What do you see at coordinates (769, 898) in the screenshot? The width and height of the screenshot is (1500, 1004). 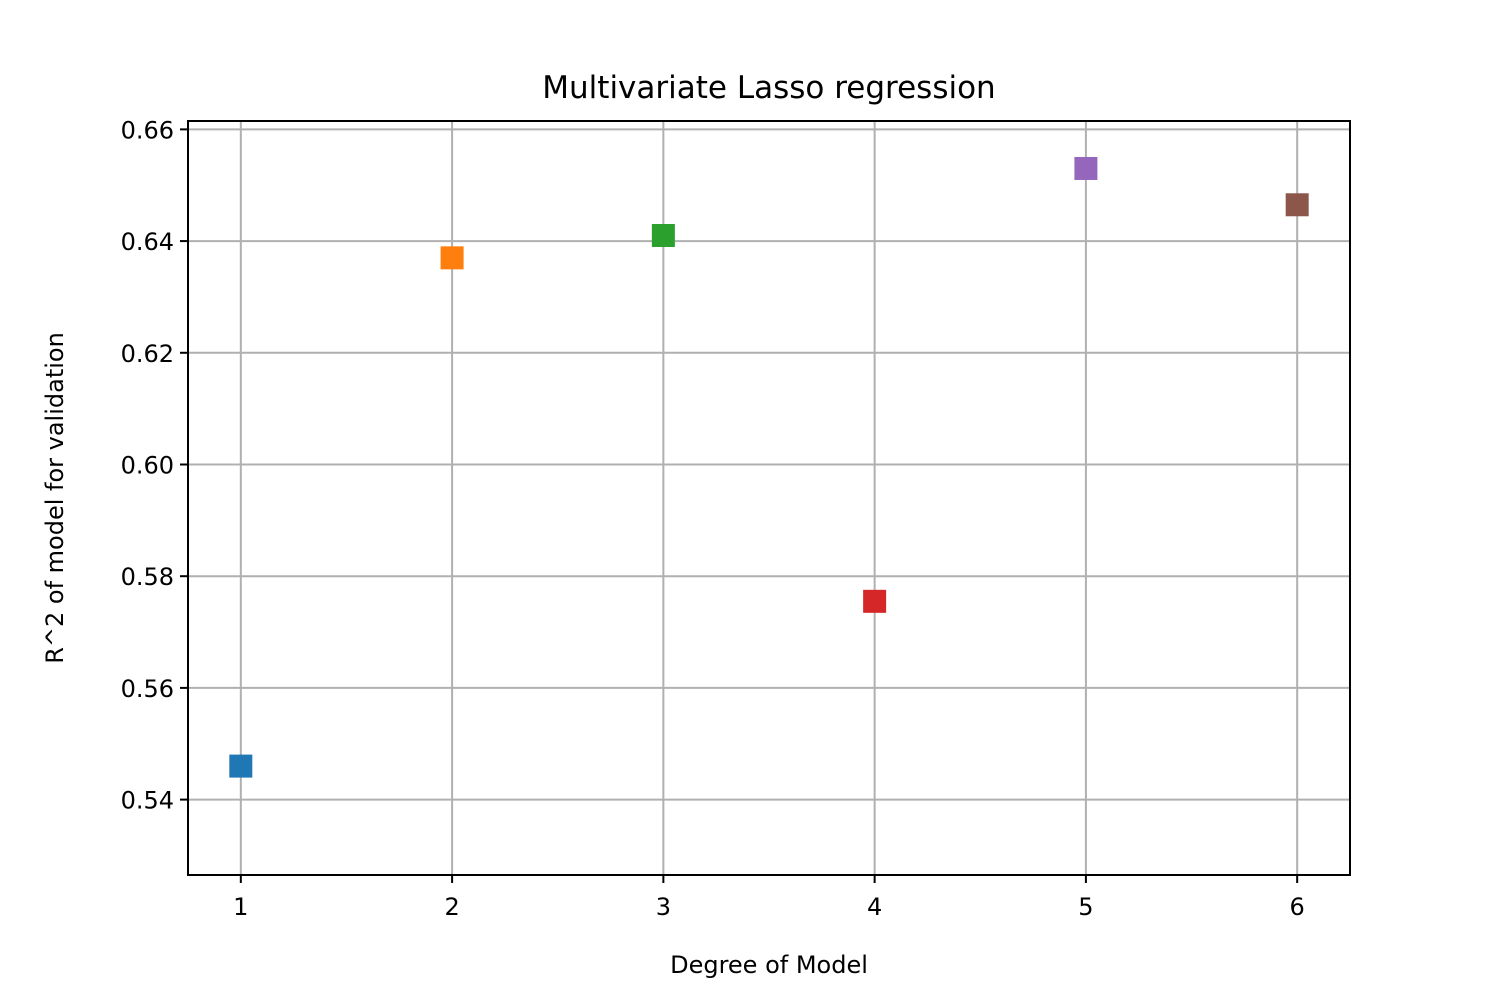 I see `x-axis-ticks: 1 2 3 4 5 6` at bounding box center [769, 898].